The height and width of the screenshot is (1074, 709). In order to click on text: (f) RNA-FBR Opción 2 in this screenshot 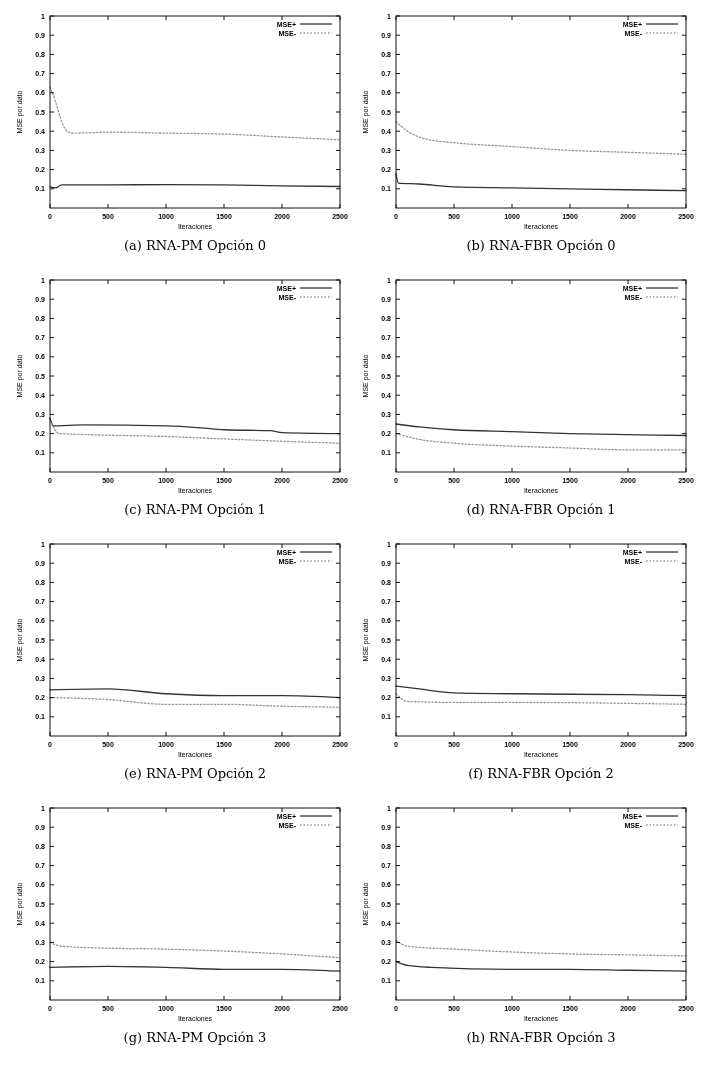, I will do `click(541, 773)`.